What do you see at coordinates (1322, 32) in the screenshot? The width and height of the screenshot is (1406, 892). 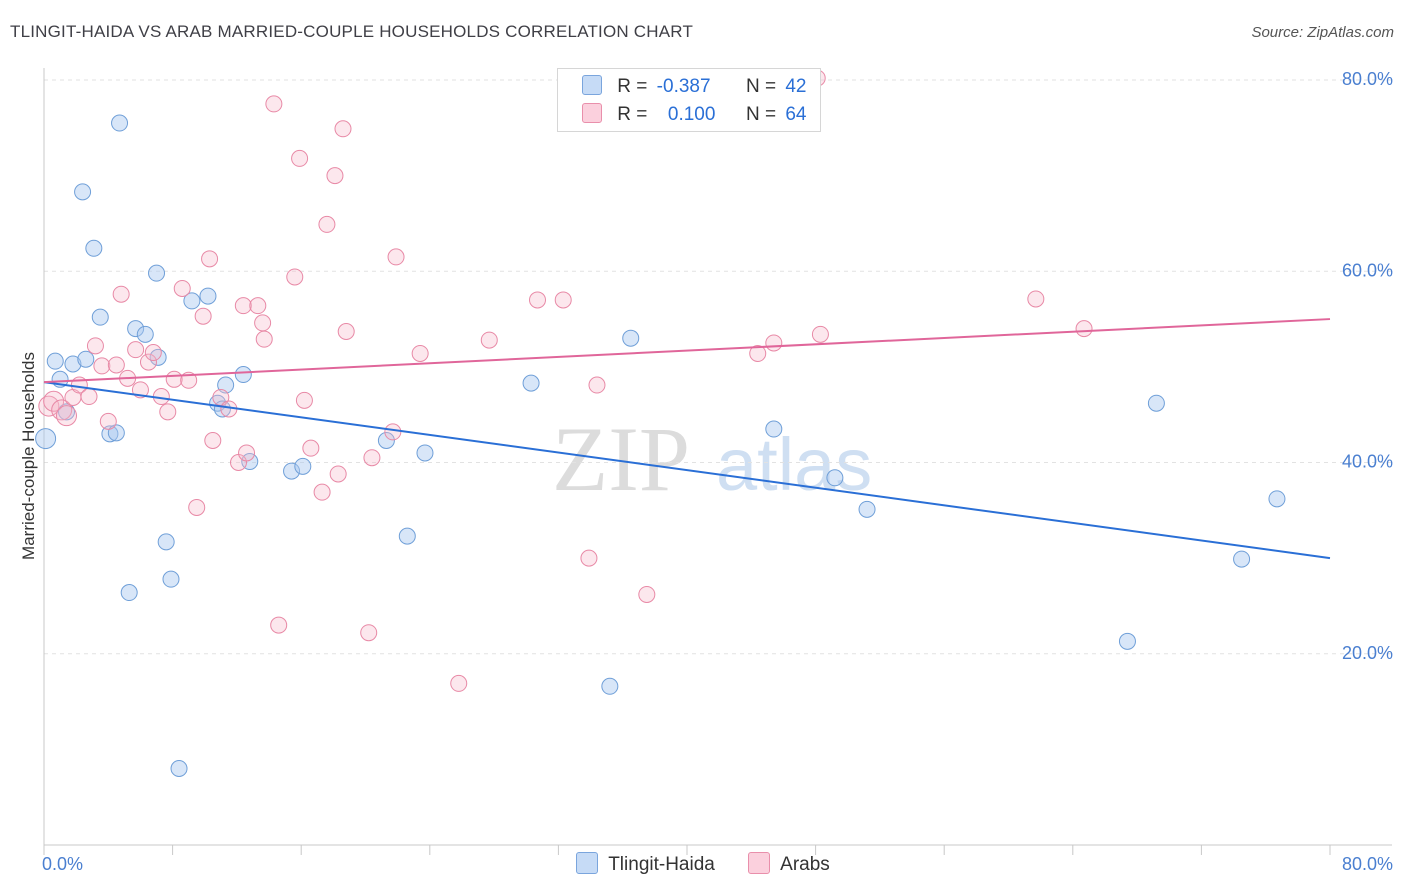 I see `source-label: Source: ZipAtlas.com` at bounding box center [1322, 32].